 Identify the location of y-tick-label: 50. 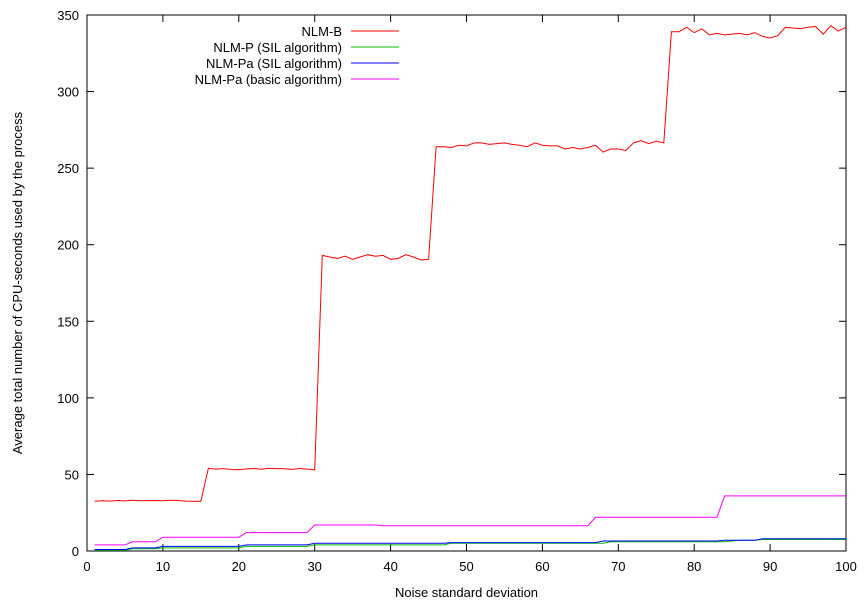
(72, 474).